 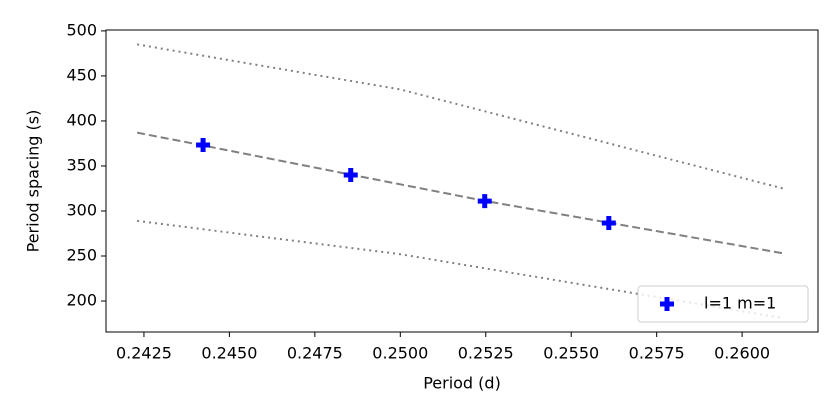 What do you see at coordinates (229, 353) in the screenshot?
I see `x-tick-label: 0.2450` at bounding box center [229, 353].